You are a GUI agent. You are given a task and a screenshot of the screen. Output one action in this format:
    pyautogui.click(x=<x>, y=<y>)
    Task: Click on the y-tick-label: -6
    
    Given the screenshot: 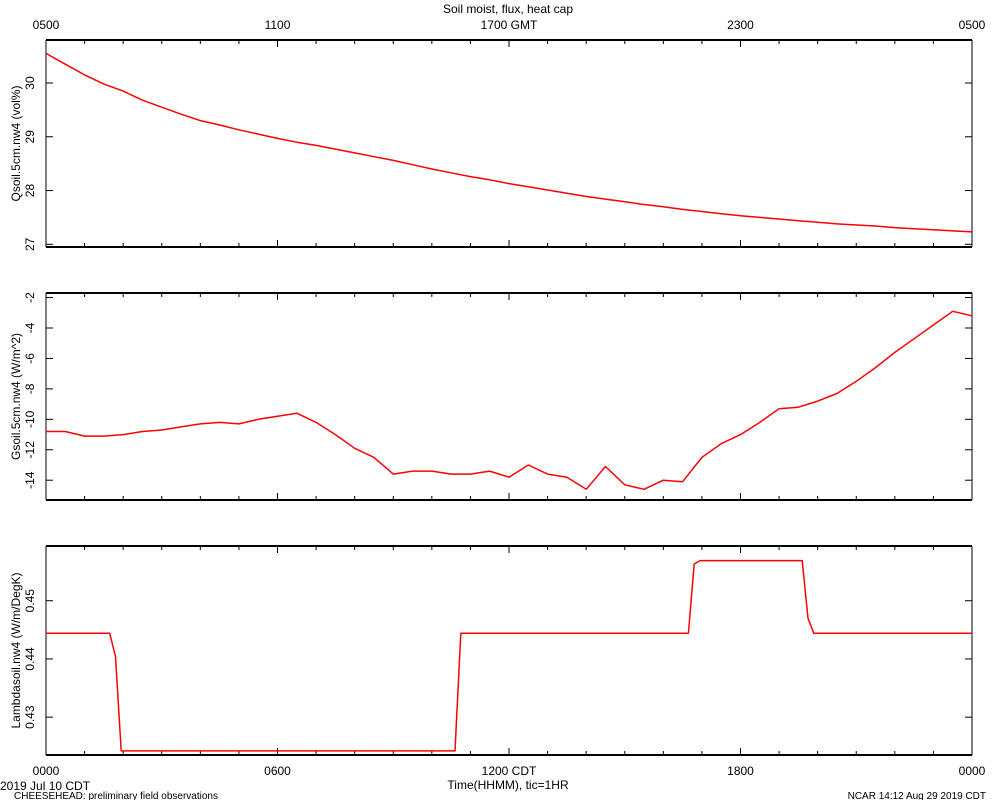 What is the action you would take?
    pyautogui.click(x=30, y=358)
    